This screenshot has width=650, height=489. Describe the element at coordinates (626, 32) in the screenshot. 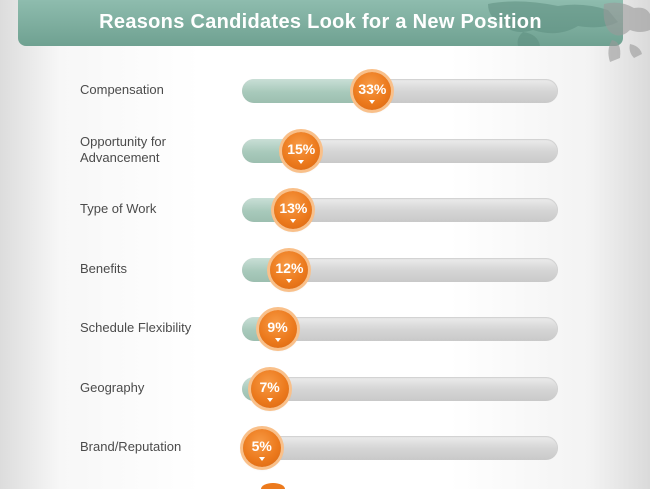

I see `world-map-edge-icon` at that location.